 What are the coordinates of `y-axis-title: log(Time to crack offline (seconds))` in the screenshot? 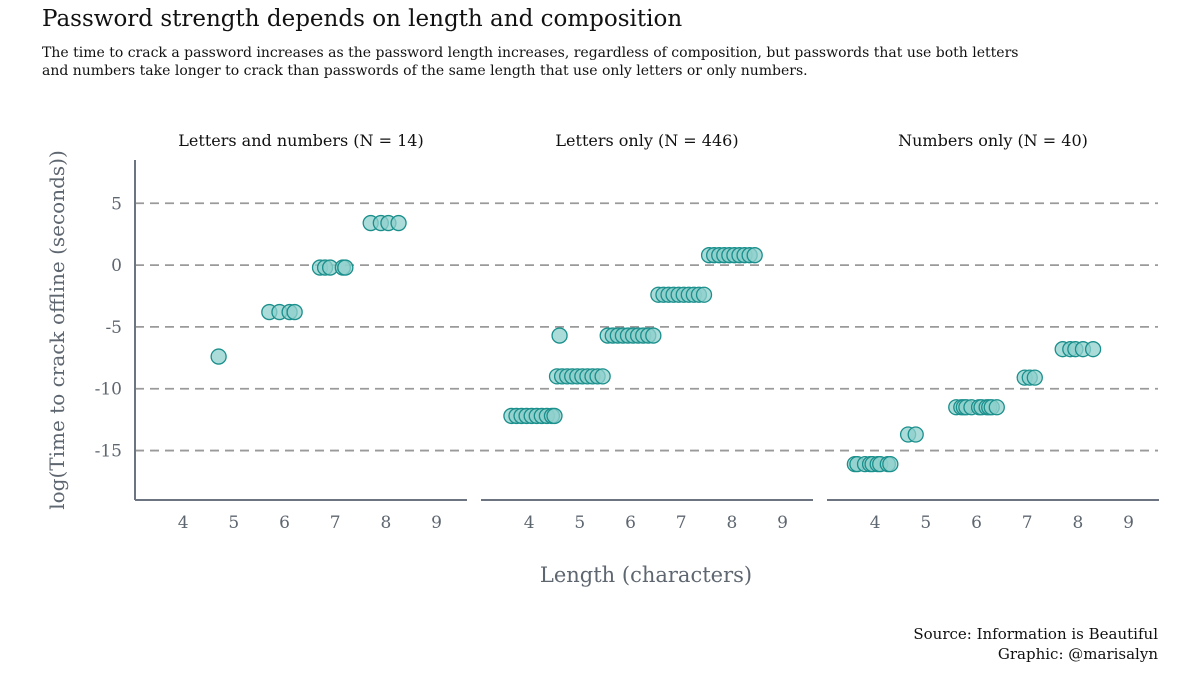 It's located at (57, 330).